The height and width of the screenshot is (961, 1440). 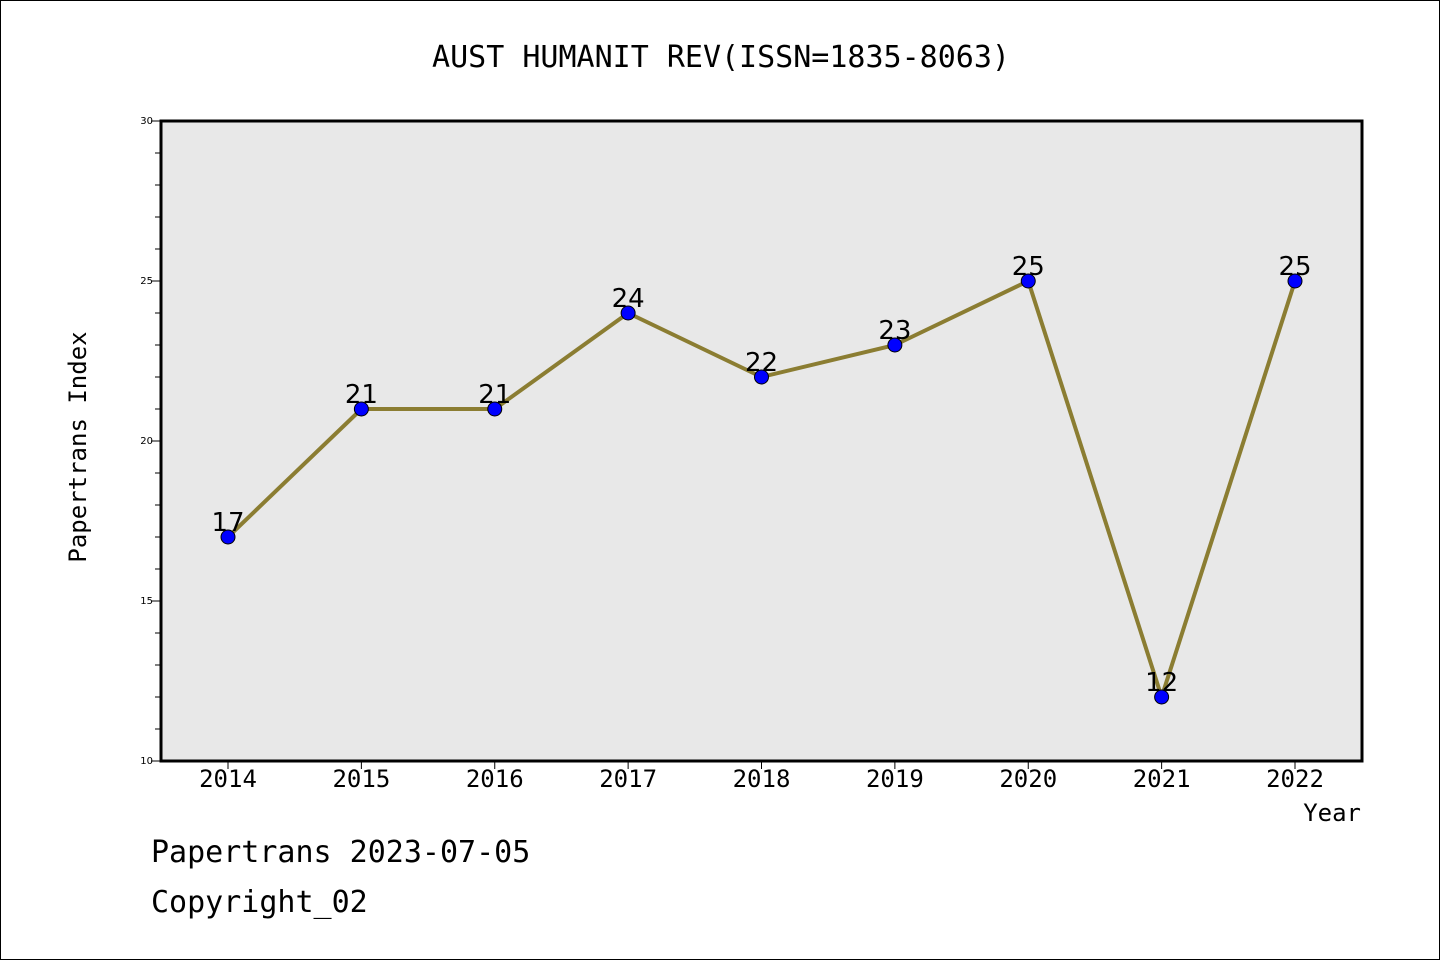 What do you see at coordinates (1332, 813) in the screenshot?
I see `x-axis-label: Year` at bounding box center [1332, 813].